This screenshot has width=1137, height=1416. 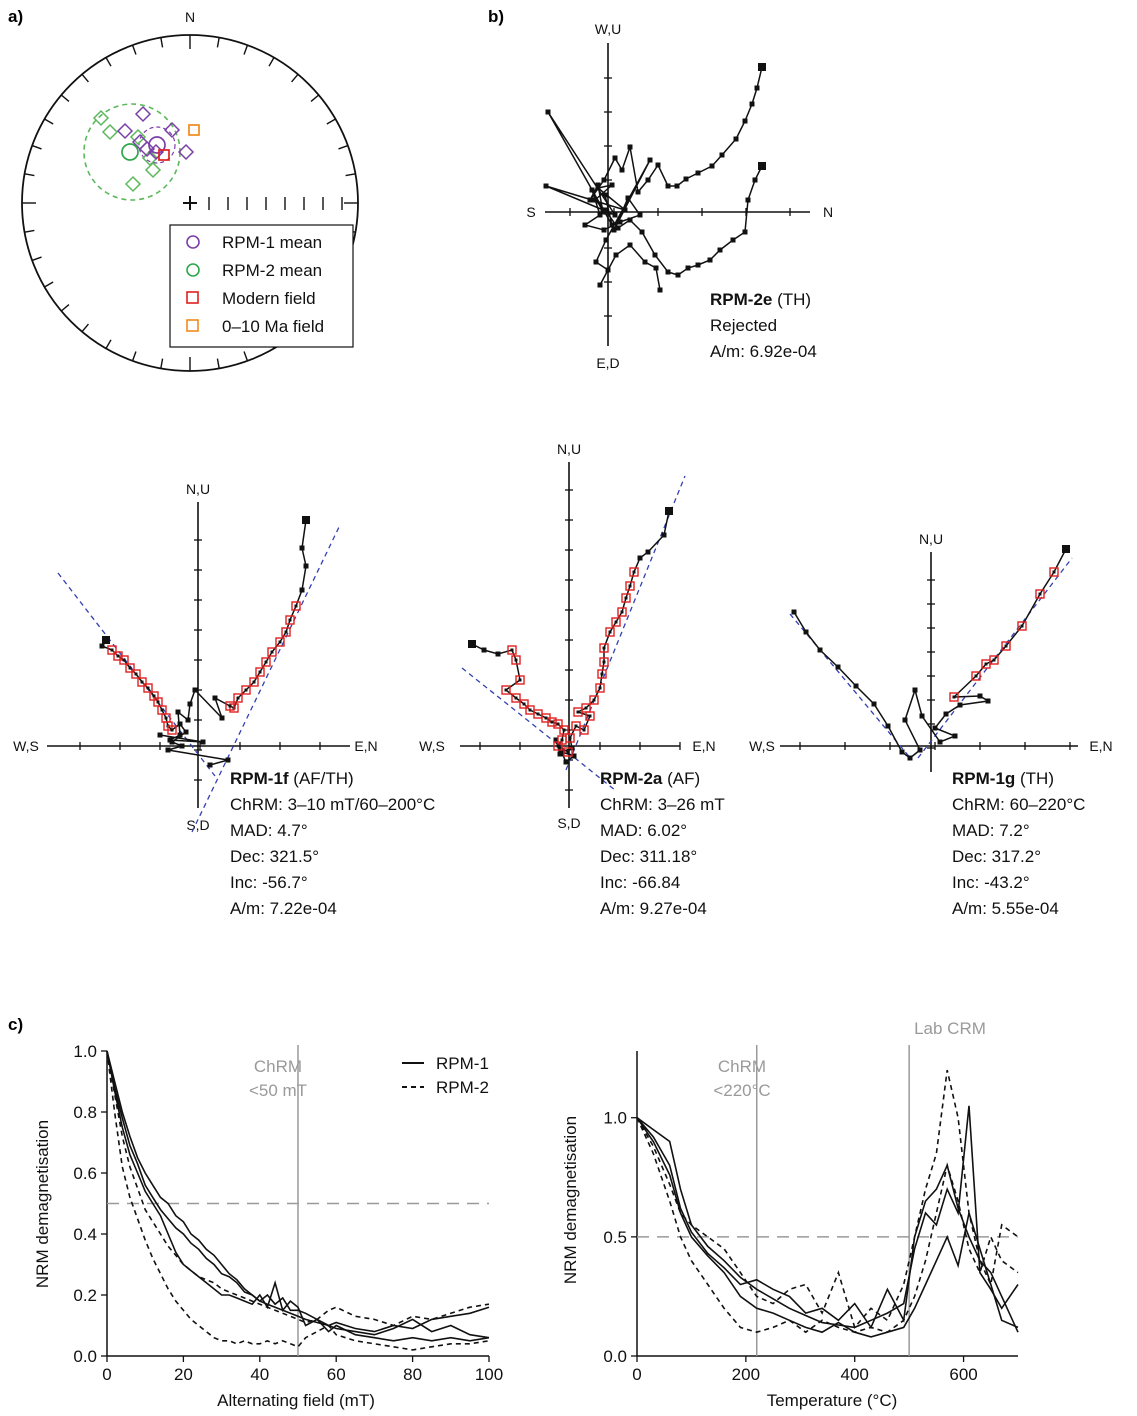 What do you see at coordinates (192, 297) in the screenshot?
I see `legend-symbol-modern` at bounding box center [192, 297].